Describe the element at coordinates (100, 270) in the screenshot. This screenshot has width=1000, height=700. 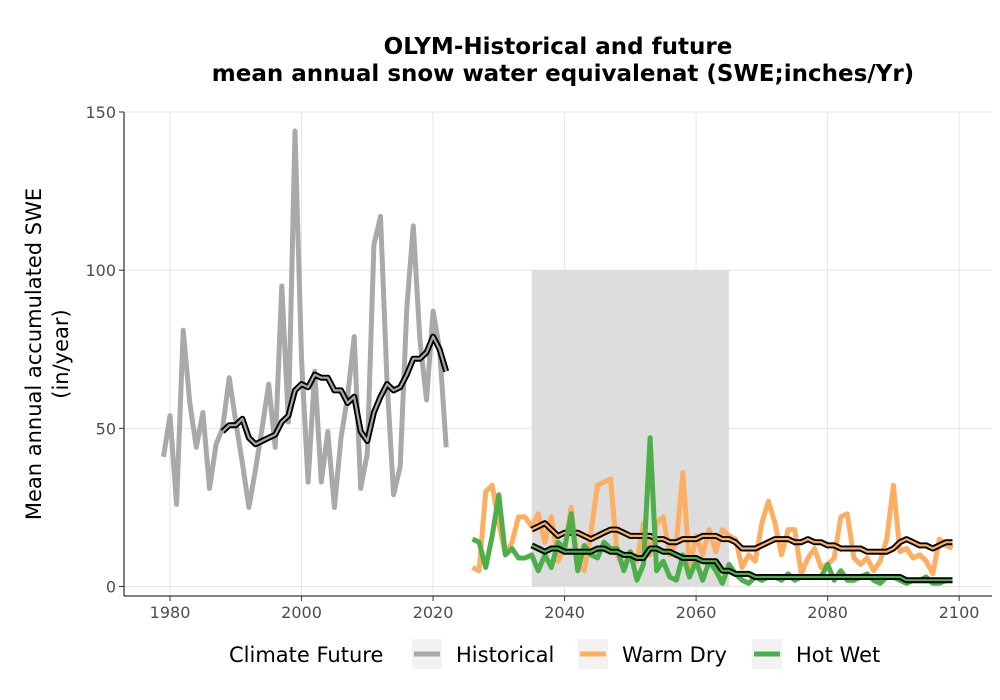
I see `y-tick-label-100: 100` at that location.